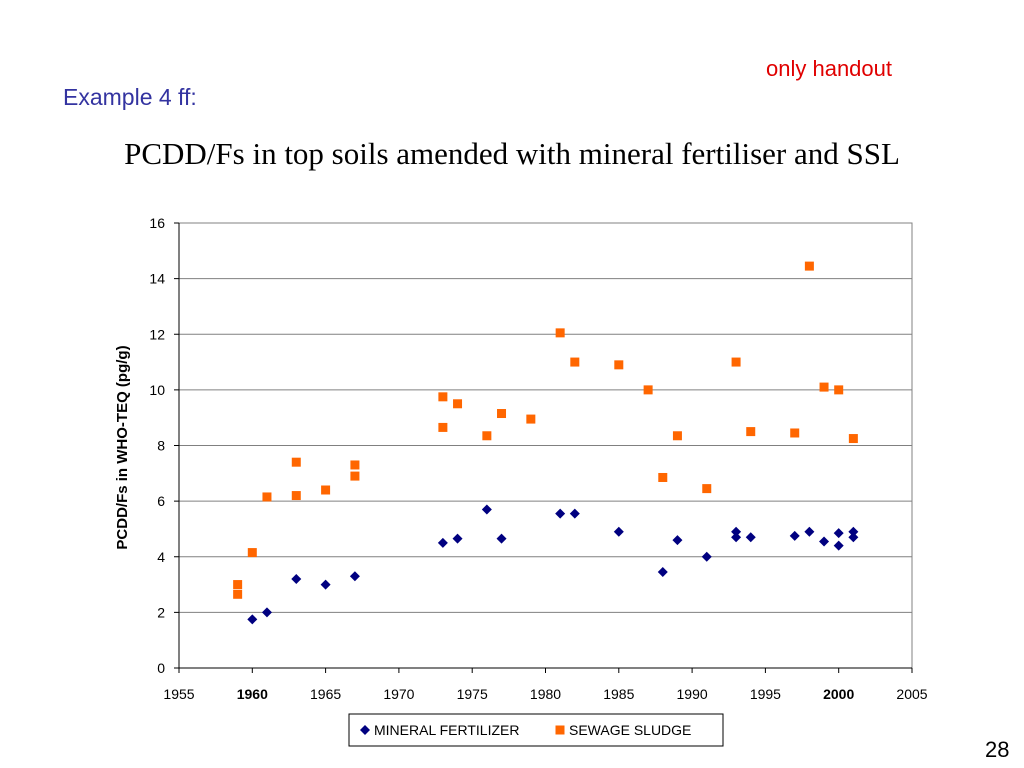 The image size is (1024, 768). I want to click on legend-label: SEWAGE SLUDGE, so click(630, 730).